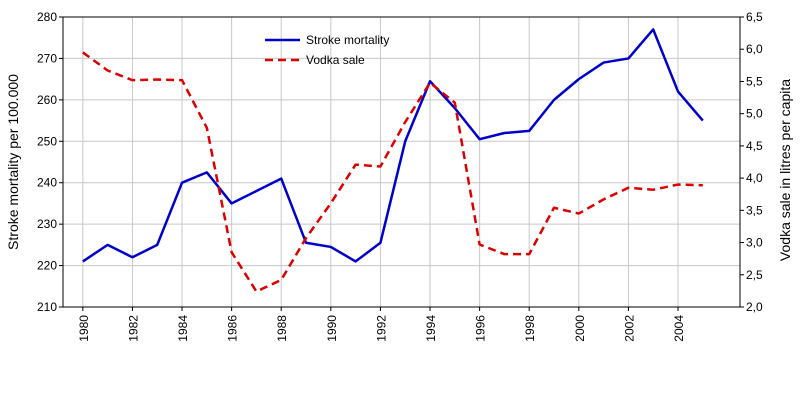  What do you see at coordinates (530, 328) in the screenshot?
I see `x-tick-label: 1998` at bounding box center [530, 328].